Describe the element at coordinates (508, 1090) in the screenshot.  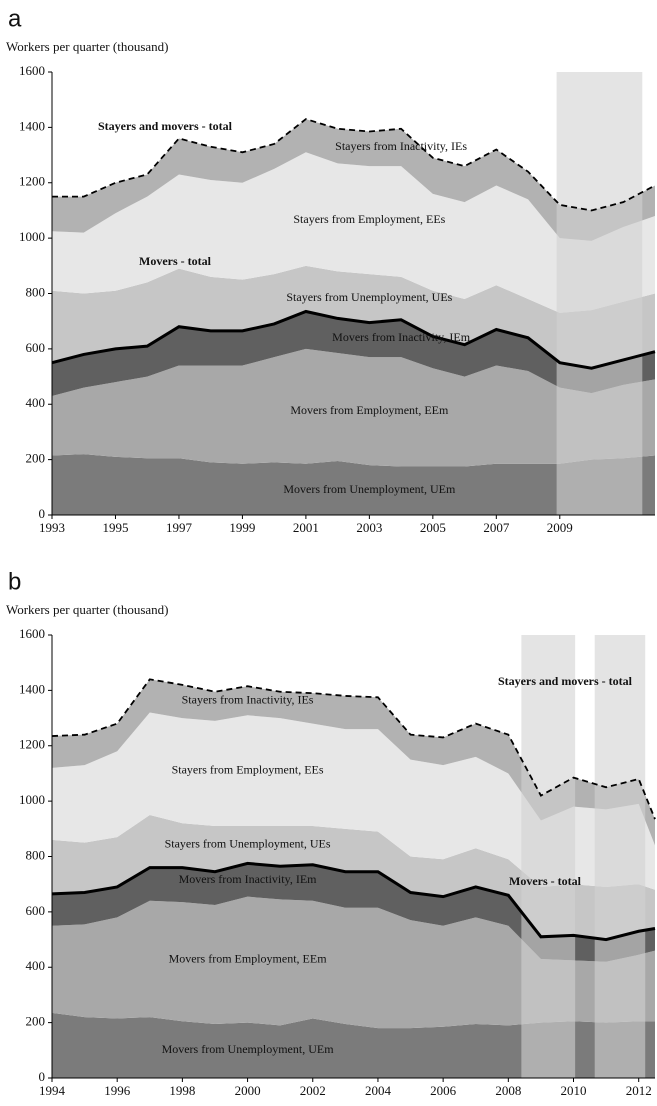
I see `x-tick-label: 2008` at that location.